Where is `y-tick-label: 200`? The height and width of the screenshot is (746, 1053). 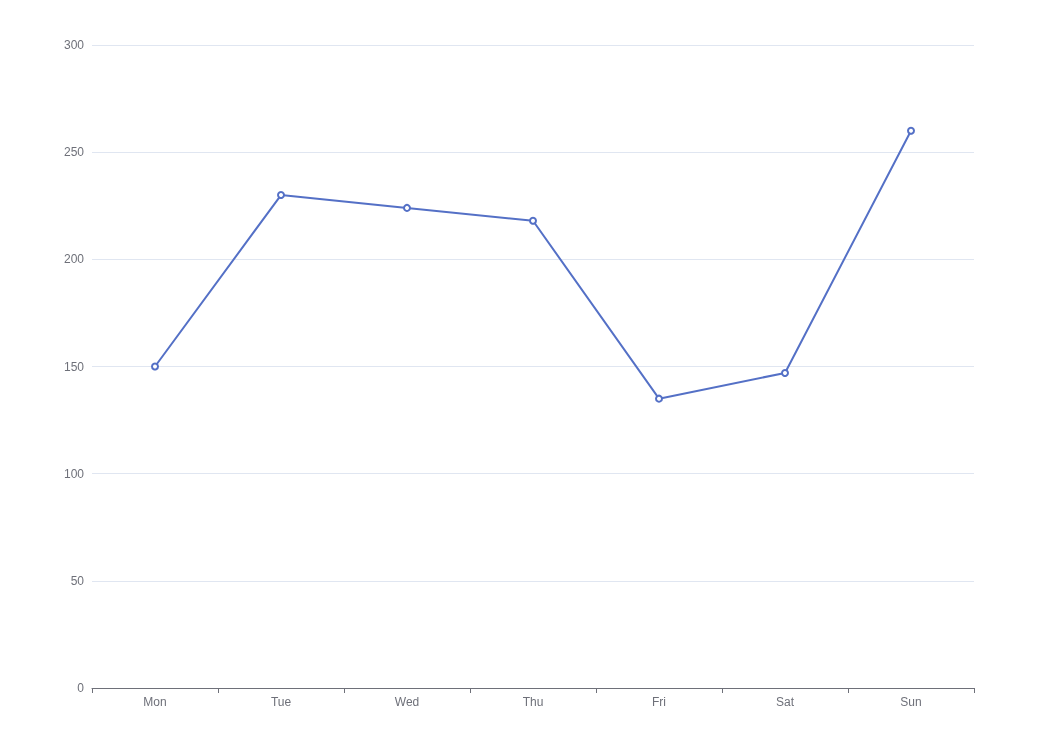
y-tick-label: 200 is located at coordinates (74, 259).